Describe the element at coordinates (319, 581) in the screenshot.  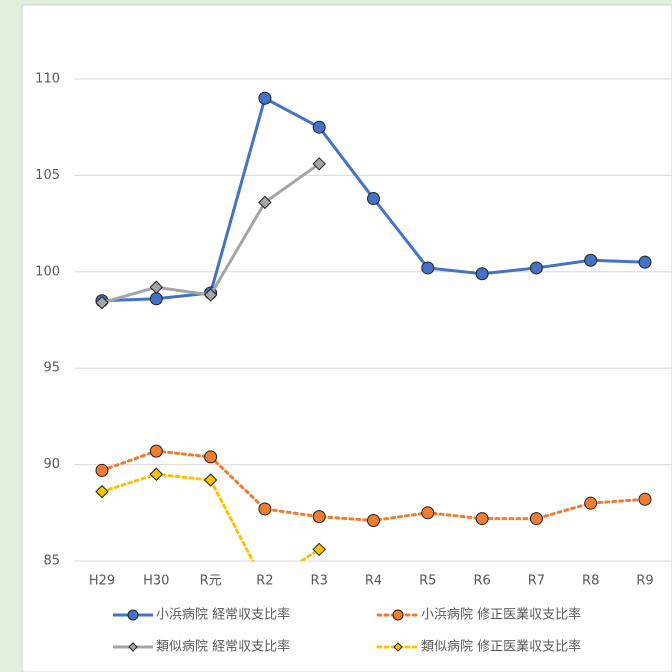
I see `x-tick-label: R3` at that location.